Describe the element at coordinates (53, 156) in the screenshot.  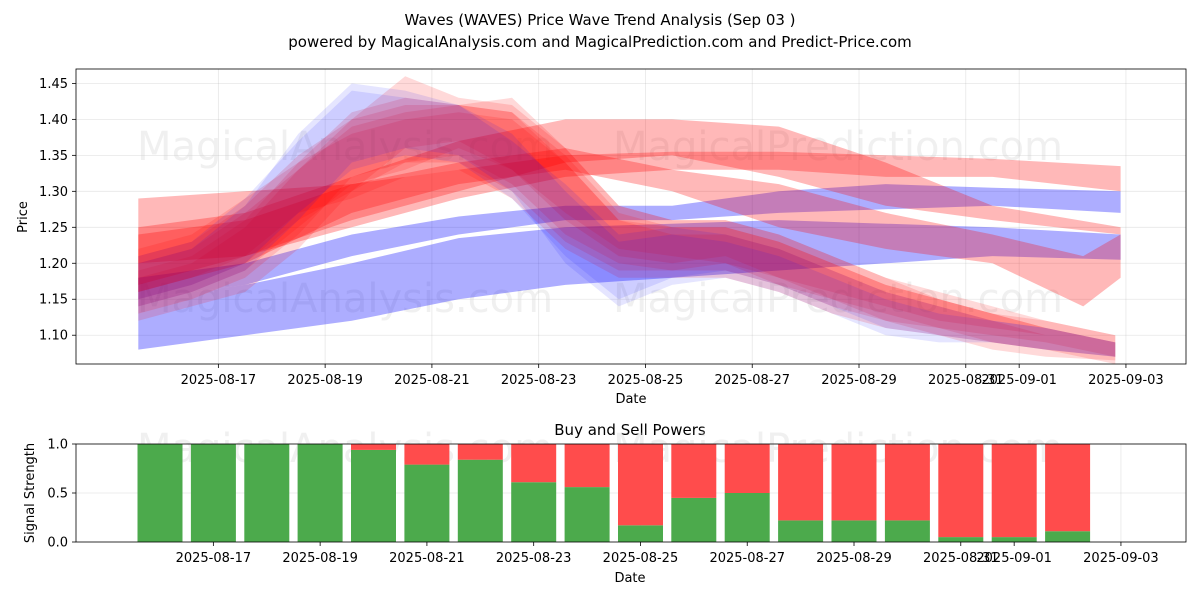
I see `price-y-tick-label: 1.35` at that location.